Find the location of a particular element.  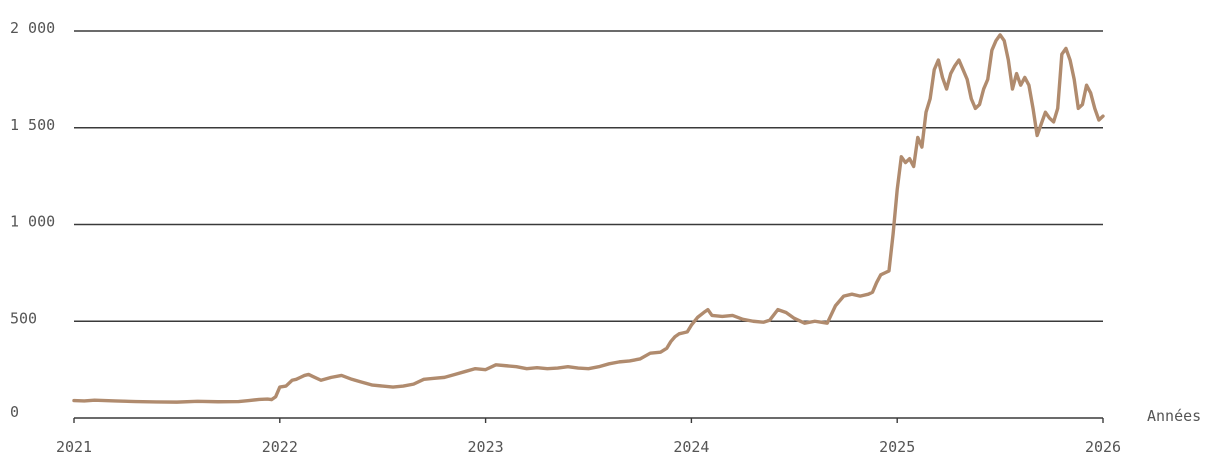

y-tick-label: 1 000 is located at coordinates (32, 222).